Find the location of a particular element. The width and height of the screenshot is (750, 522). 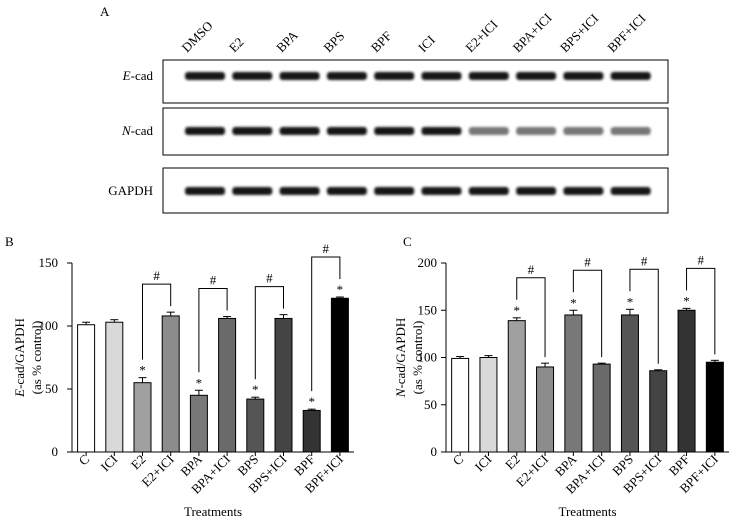

lane-label: BPF is located at coordinates (381, 41).